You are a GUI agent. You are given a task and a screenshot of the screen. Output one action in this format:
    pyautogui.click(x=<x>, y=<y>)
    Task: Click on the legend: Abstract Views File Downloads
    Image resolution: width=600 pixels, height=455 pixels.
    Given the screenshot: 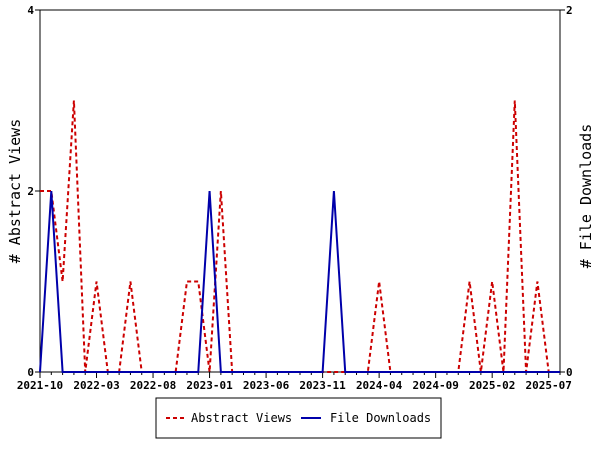 What is the action you would take?
    pyautogui.click(x=298, y=418)
    